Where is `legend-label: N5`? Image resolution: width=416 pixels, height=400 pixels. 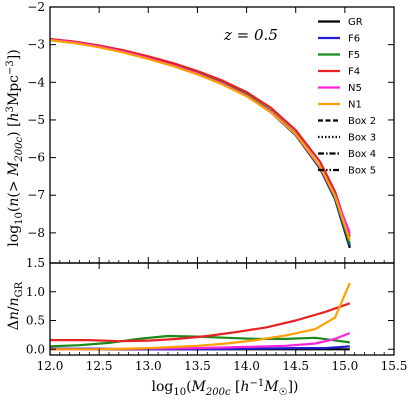 legend-label: N5 is located at coordinates (355, 88).